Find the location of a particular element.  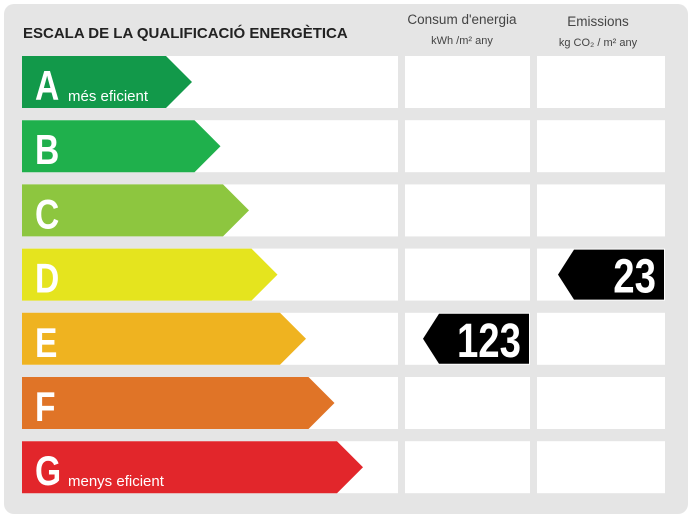

column-unit: kWh /m² any is located at coordinates (462, 41).